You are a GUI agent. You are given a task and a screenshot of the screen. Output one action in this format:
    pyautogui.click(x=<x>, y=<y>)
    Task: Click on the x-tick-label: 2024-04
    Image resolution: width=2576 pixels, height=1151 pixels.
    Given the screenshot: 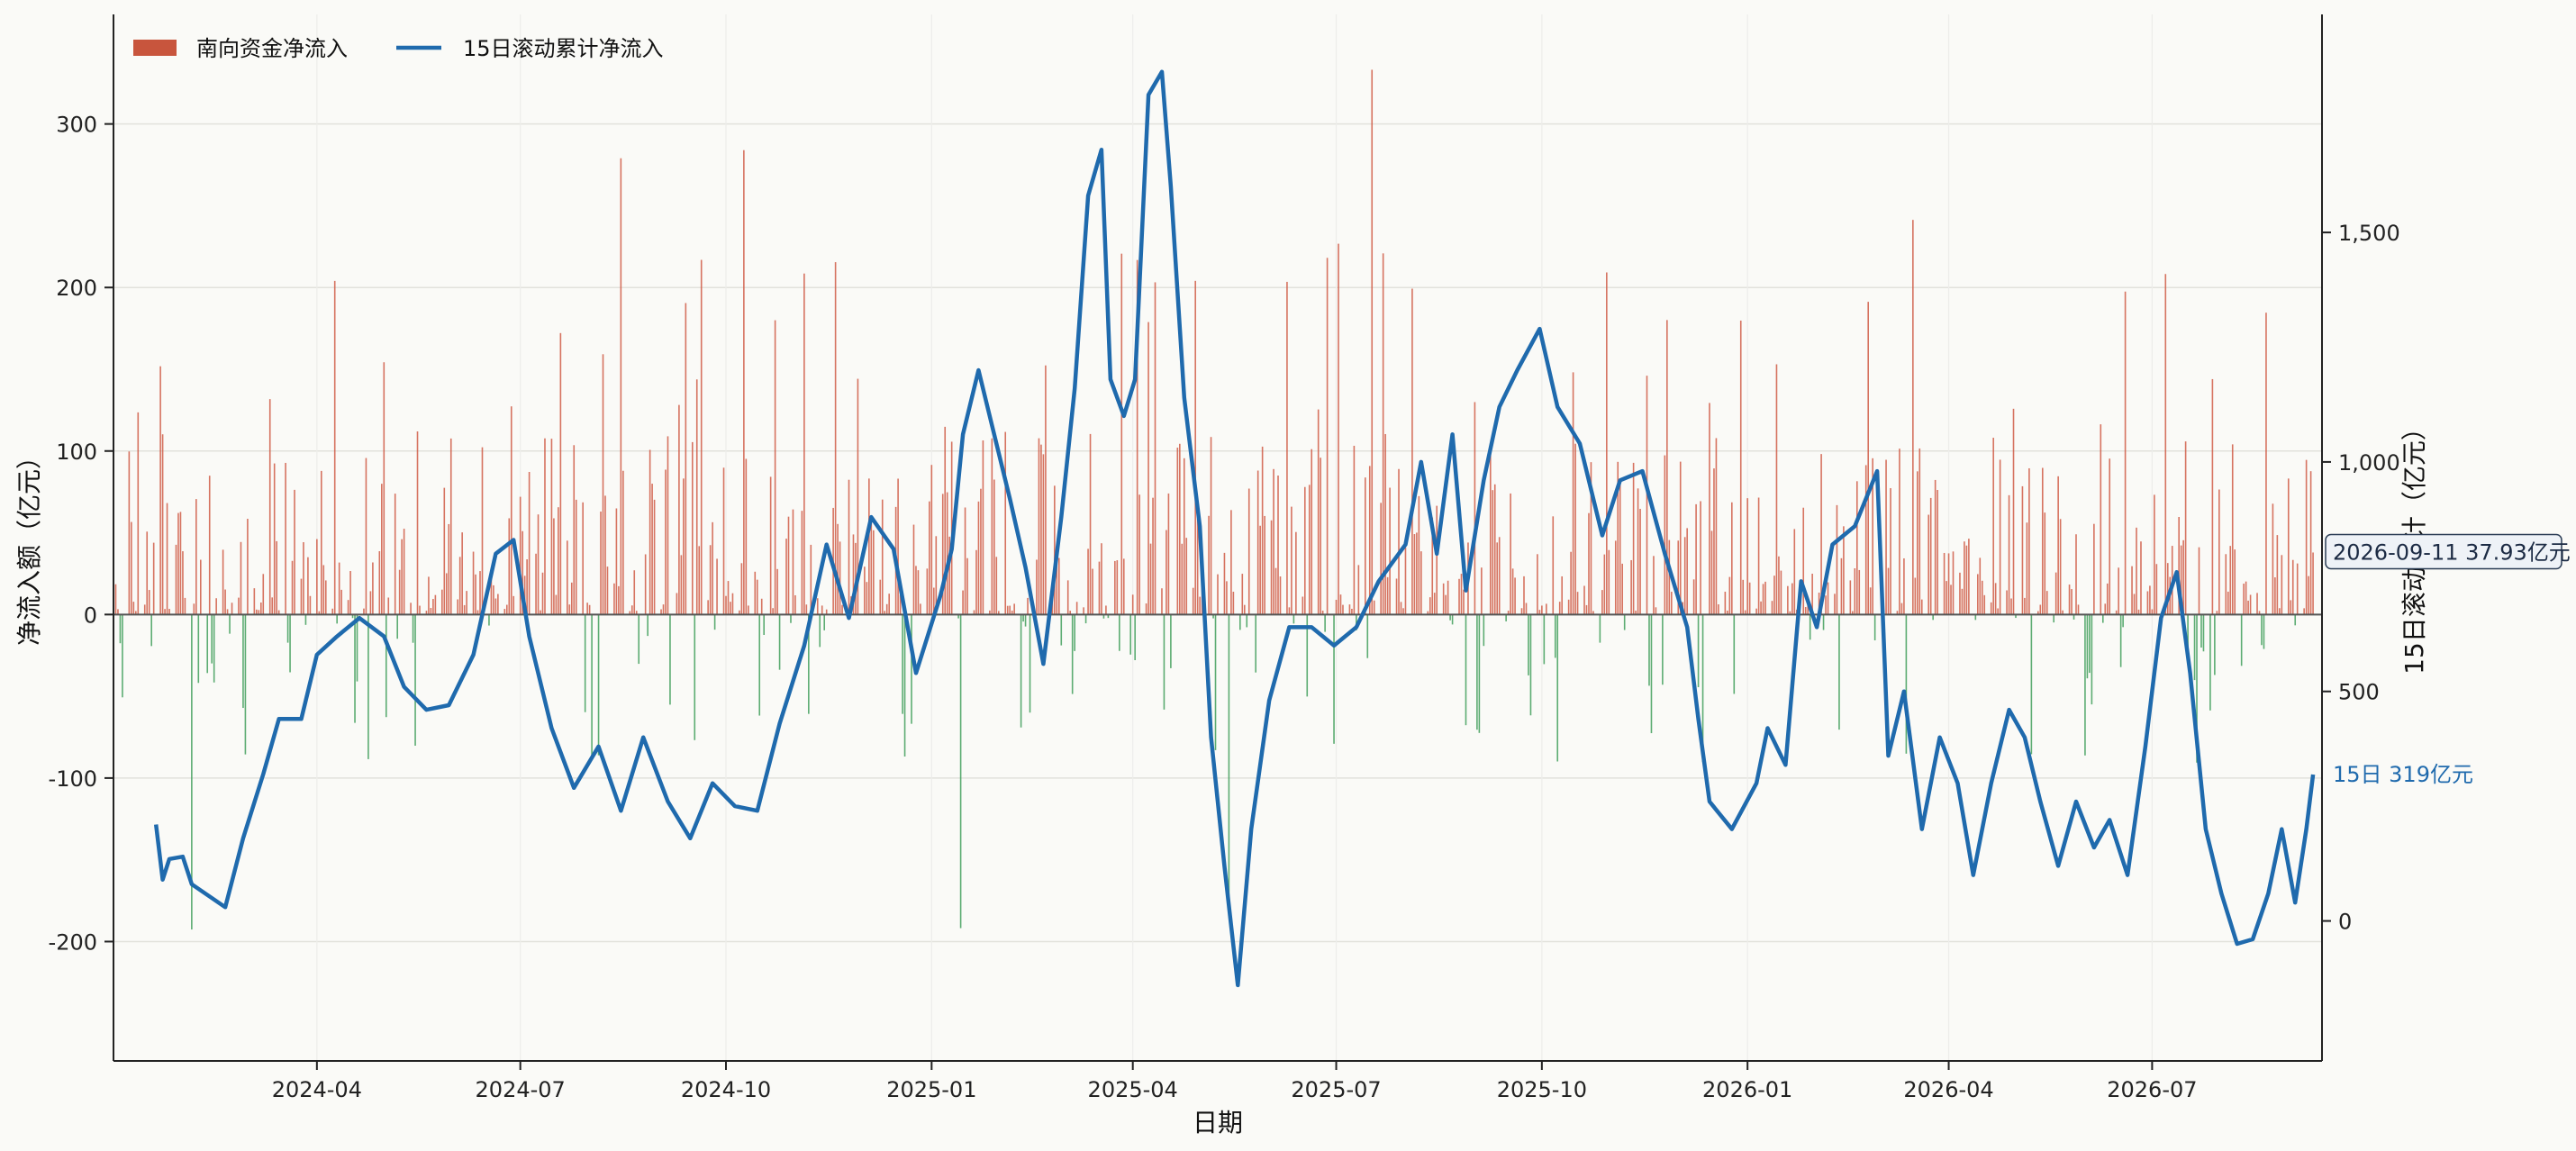 What is the action you would take?
    pyautogui.click(x=317, y=1089)
    